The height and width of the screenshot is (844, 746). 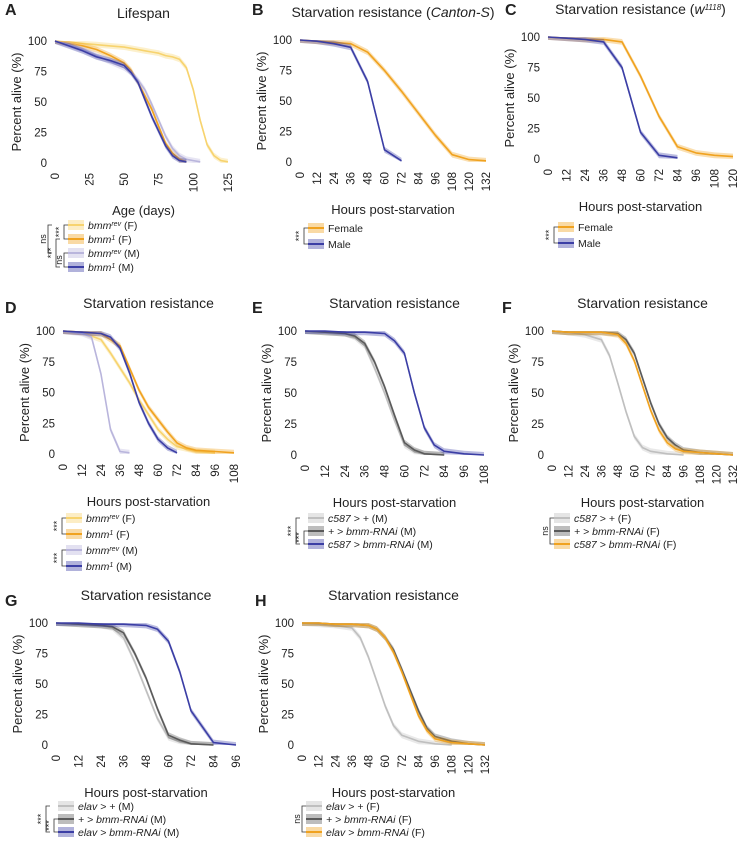 I want to click on legend-entry: Male, so click(x=339, y=245).